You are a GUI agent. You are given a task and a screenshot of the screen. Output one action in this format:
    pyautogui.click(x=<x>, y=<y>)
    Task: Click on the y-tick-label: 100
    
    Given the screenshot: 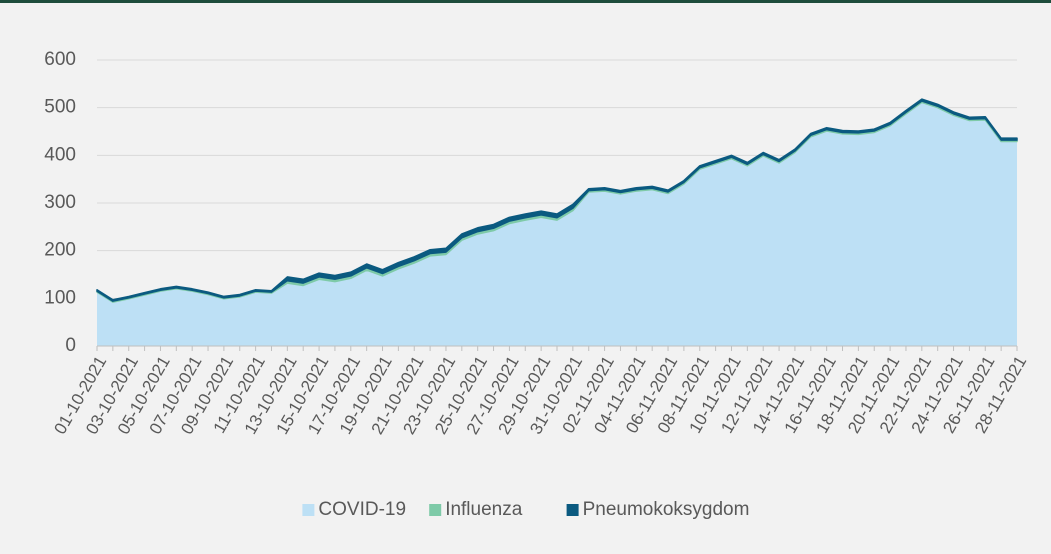 What is the action you would take?
    pyautogui.click(x=60, y=297)
    